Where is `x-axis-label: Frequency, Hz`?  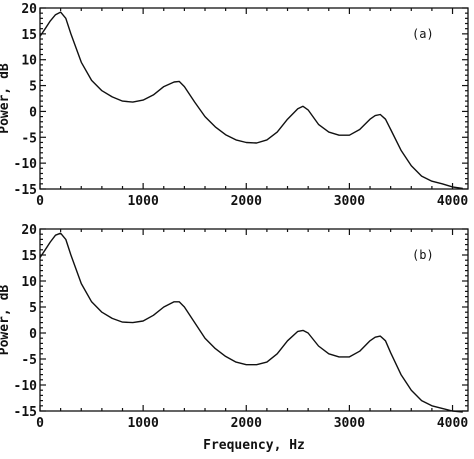 x-axis-label: Frequency, Hz is located at coordinates (254, 445).